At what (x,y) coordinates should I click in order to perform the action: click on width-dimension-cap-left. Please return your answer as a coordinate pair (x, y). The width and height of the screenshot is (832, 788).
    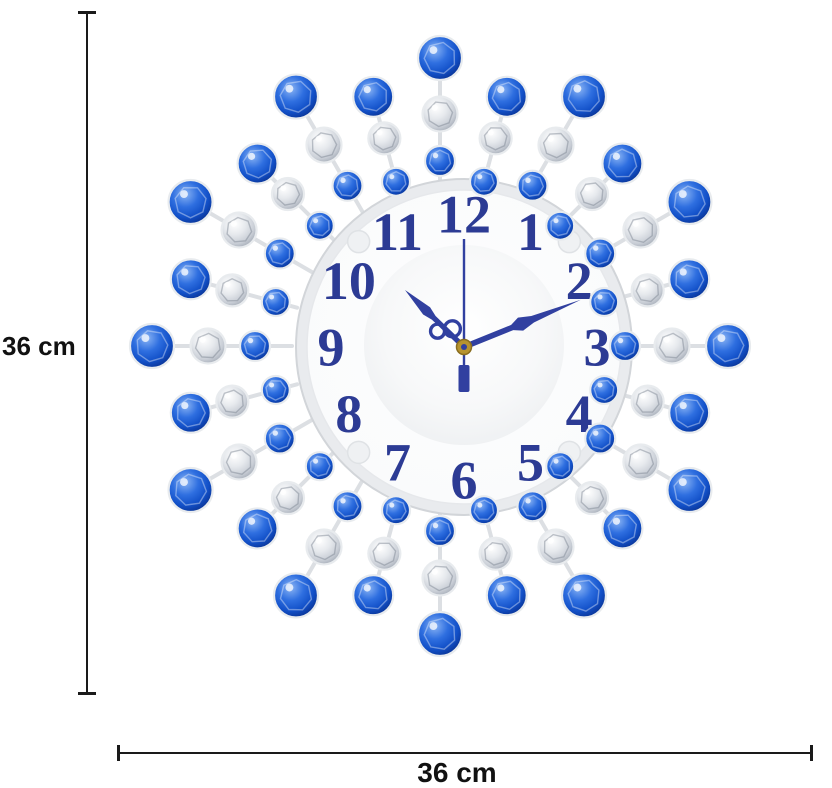
    Looking at the image, I should click on (118, 753).